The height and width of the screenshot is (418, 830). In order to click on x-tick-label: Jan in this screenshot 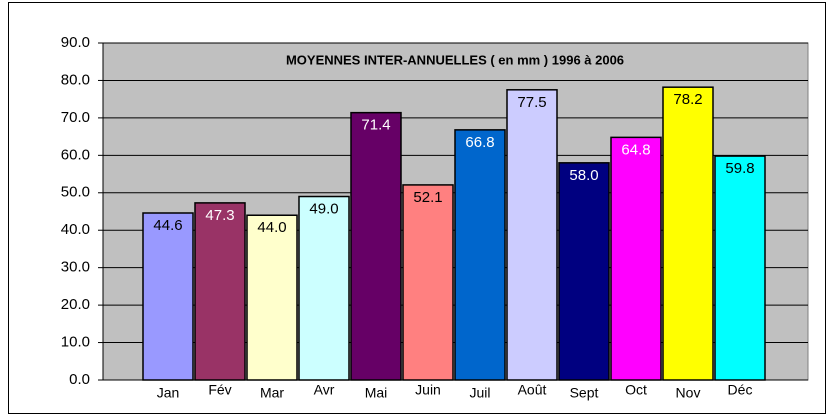, I will do `click(168, 393)`.